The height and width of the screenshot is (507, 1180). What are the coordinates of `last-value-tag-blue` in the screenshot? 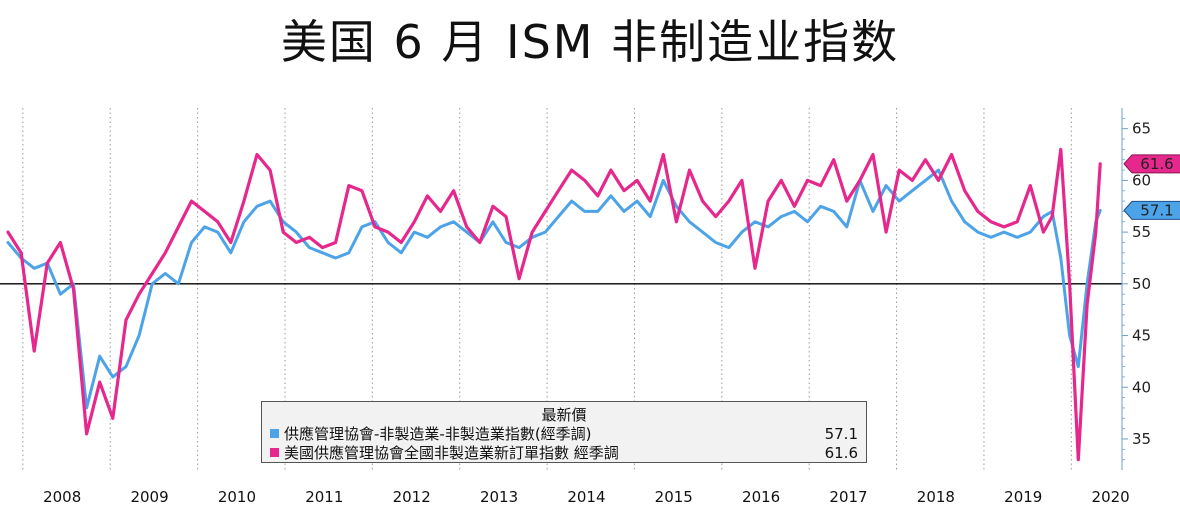 It's located at (1151, 210).